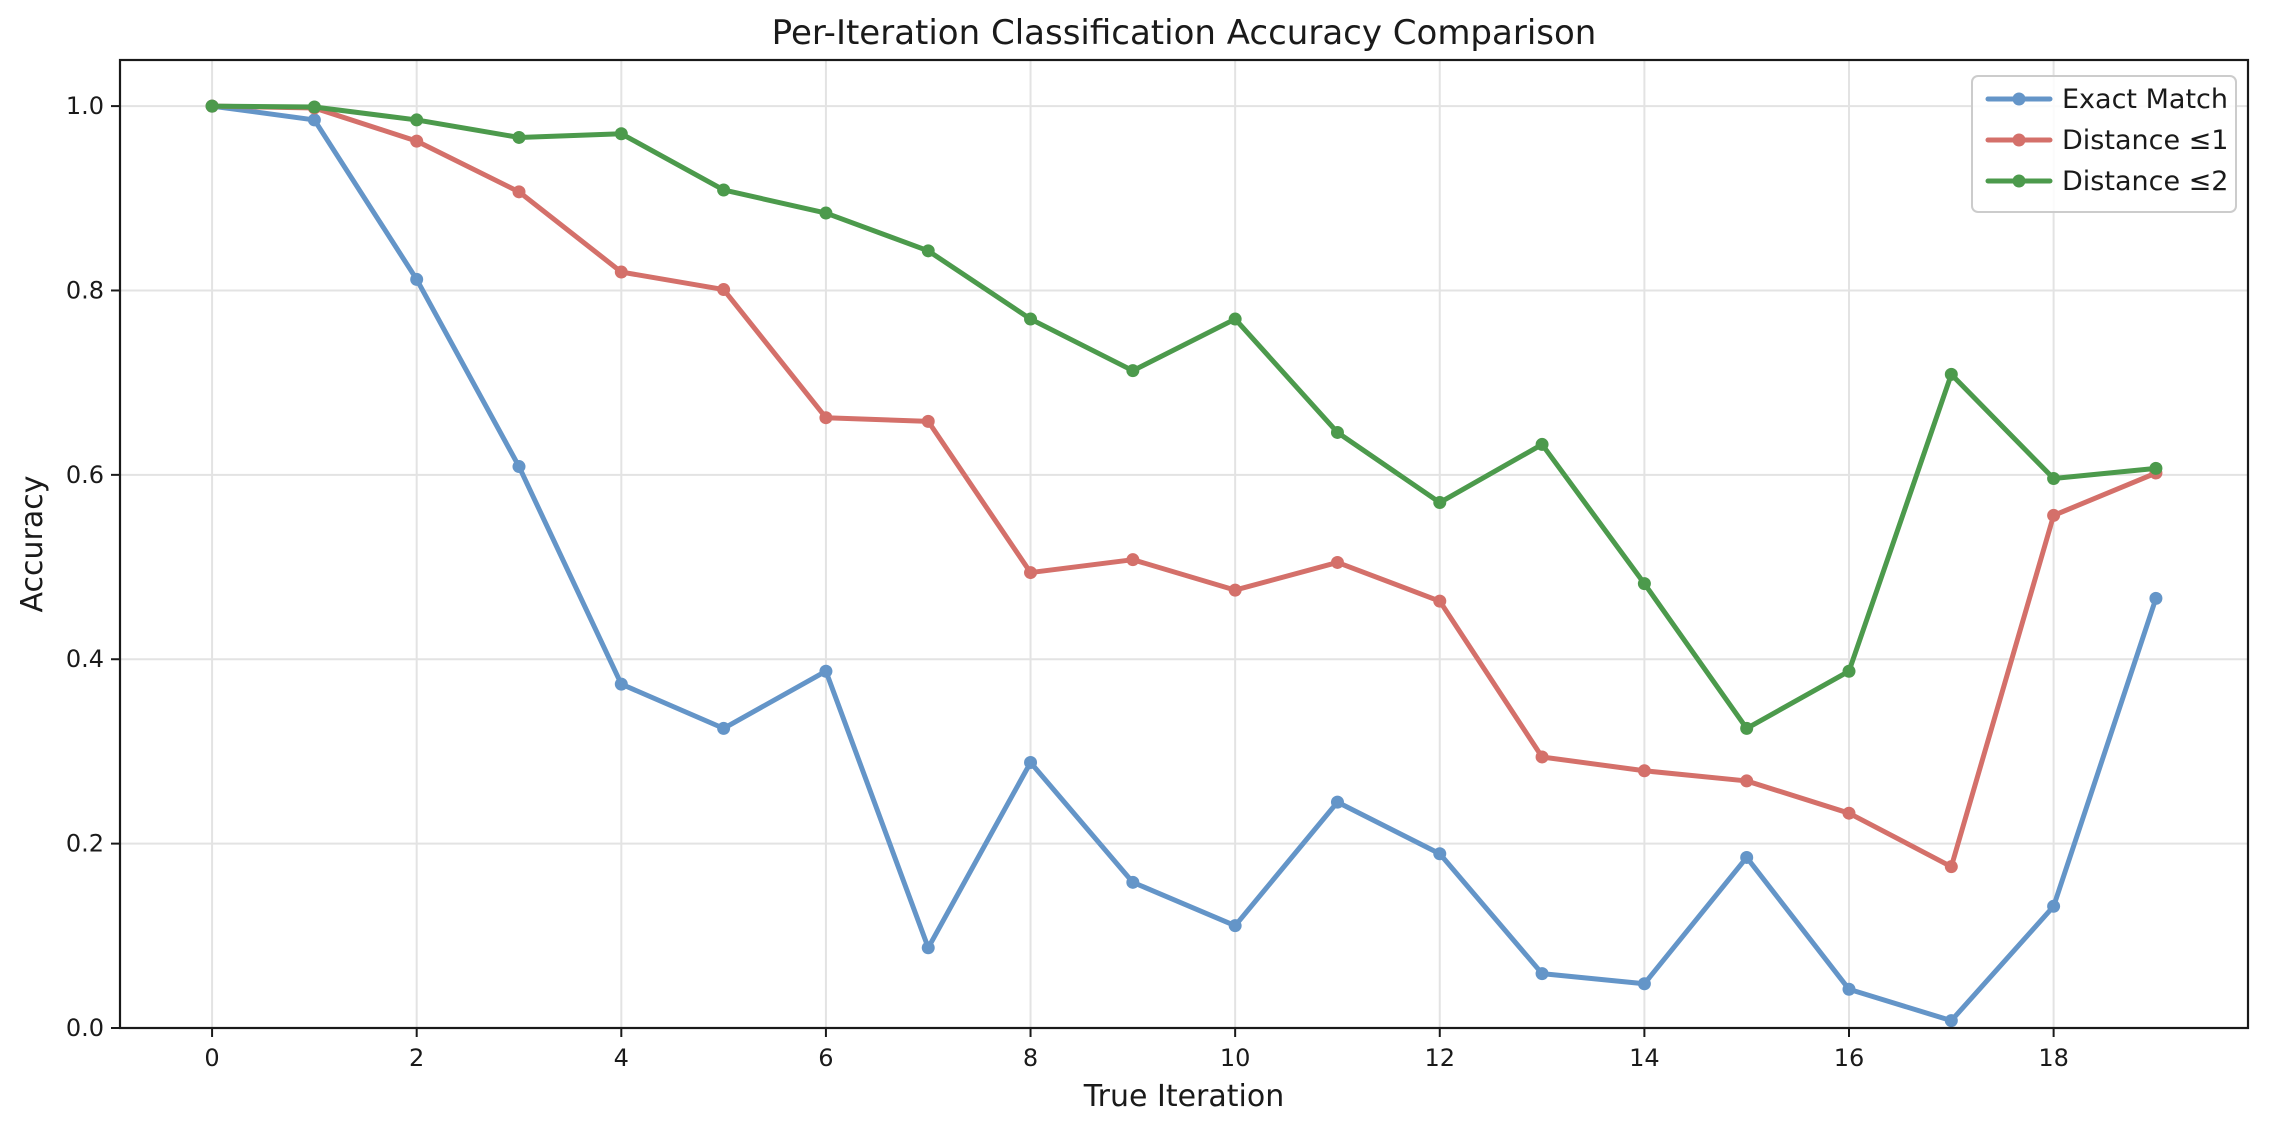 Image resolution: width=2291 pixels, height=1121 pixels. What do you see at coordinates (1030, 1058) in the screenshot?
I see `x-tick-label: 8` at bounding box center [1030, 1058].